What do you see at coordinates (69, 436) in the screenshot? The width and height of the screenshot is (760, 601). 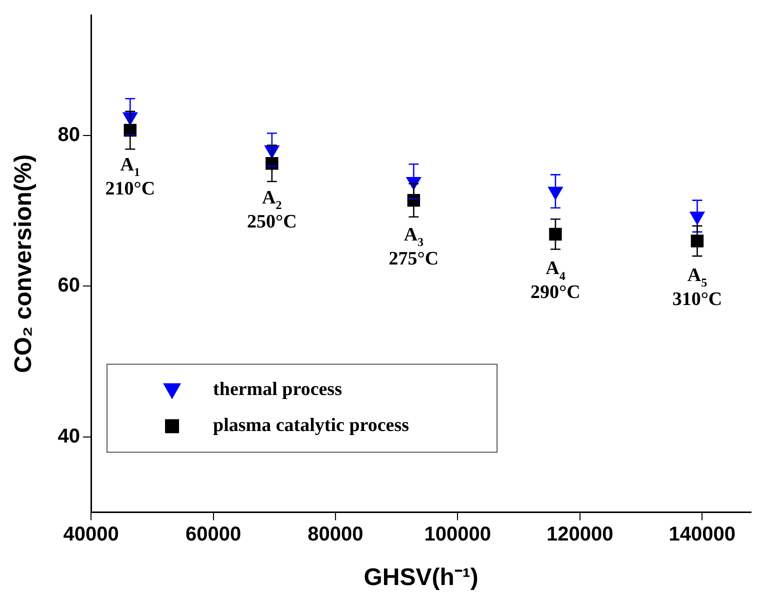 I see `y-tick-label: 40` at bounding box center [69, 436].